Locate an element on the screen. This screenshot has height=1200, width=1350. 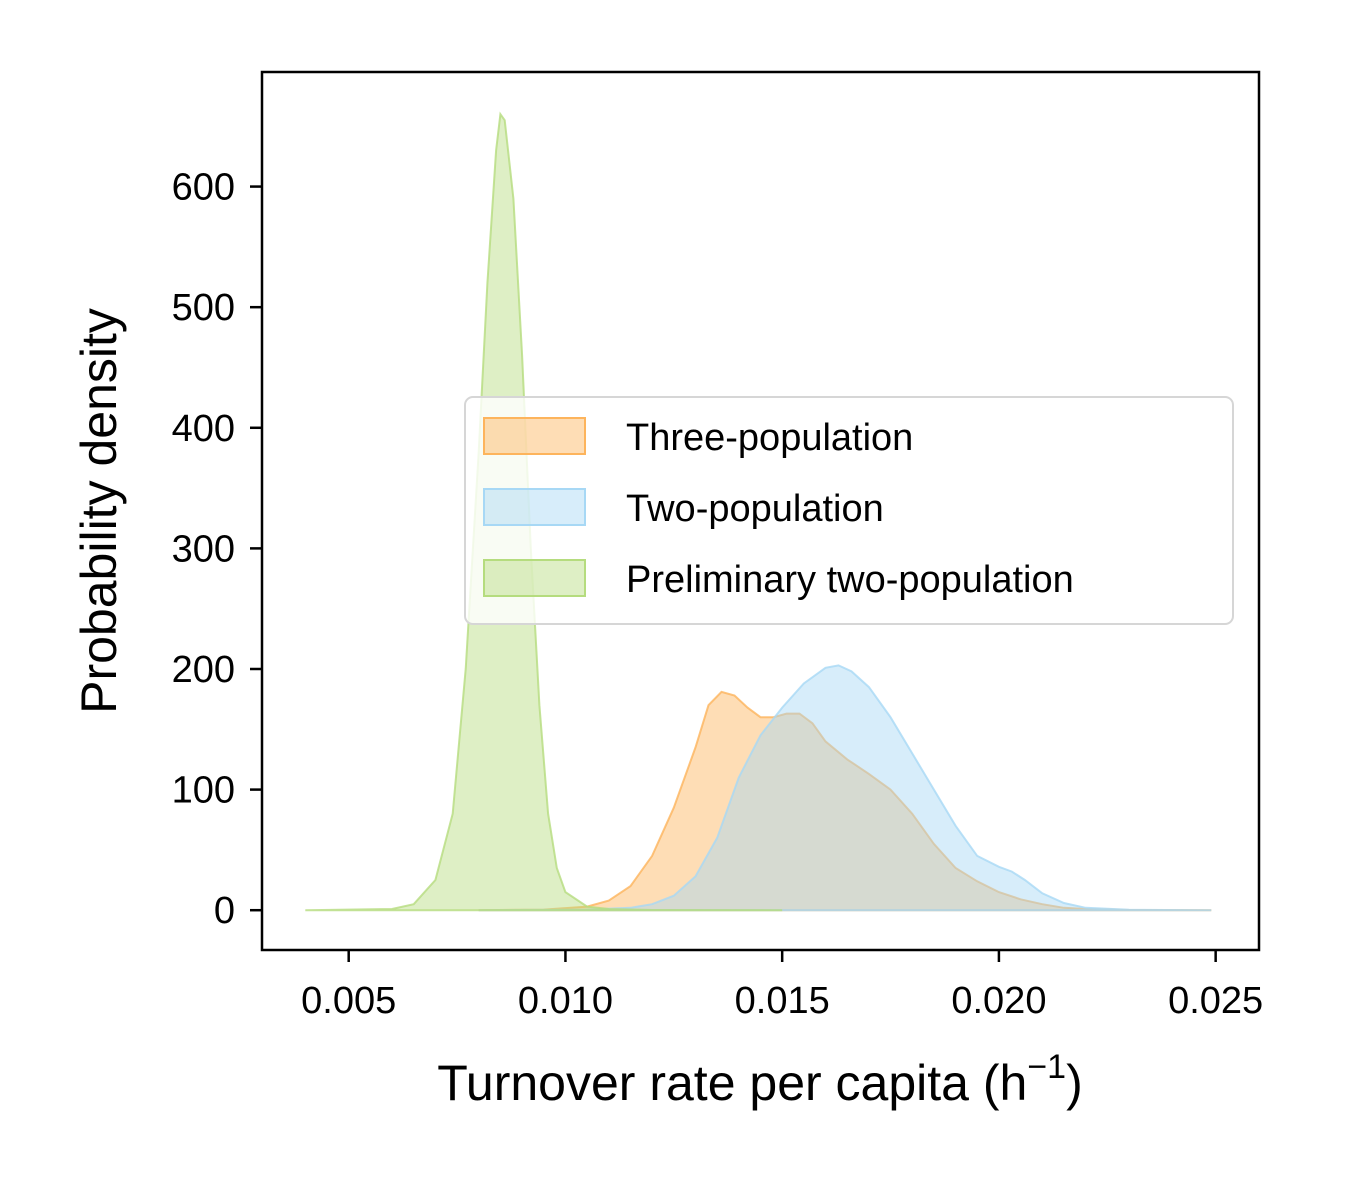
x-axis: 0.005 0.010 0.015 0.020 0.025 is located at coordinates (782, 986).